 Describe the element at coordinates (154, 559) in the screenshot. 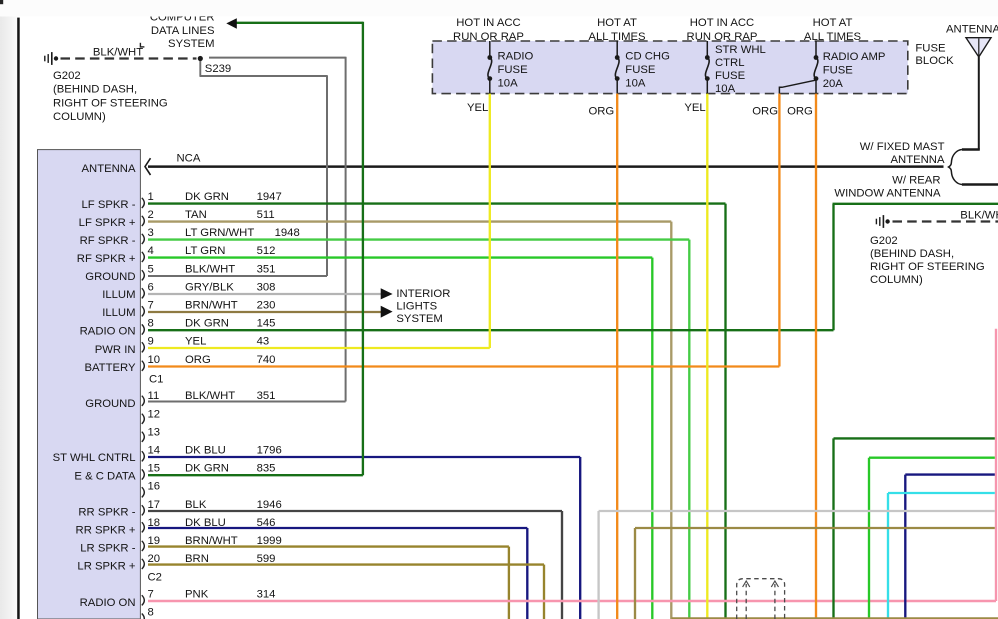

I see `svg-text: 20` at that location.